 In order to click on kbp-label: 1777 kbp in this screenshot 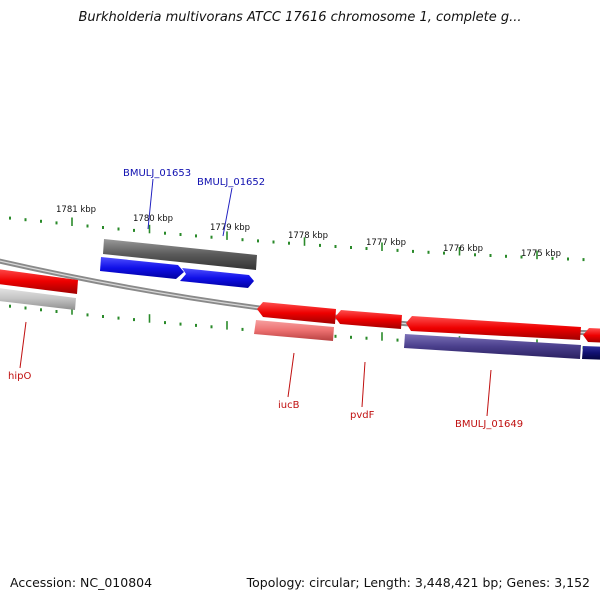, I will do `click(386, 243)`.